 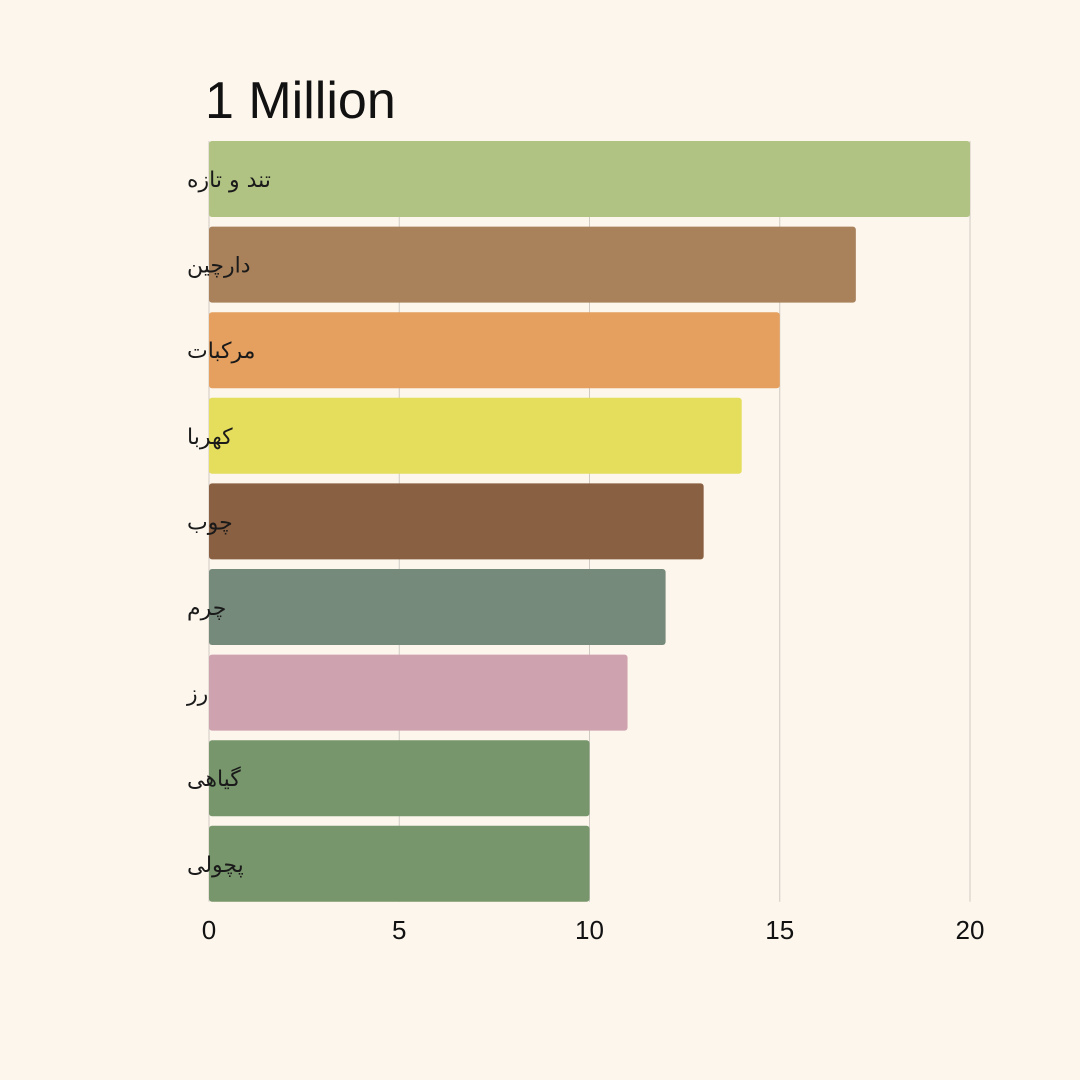 What do you see at coordinates (399, 930) in the screenshot?
I see `x-tick-label: 5` at bounding box center [399, 930].